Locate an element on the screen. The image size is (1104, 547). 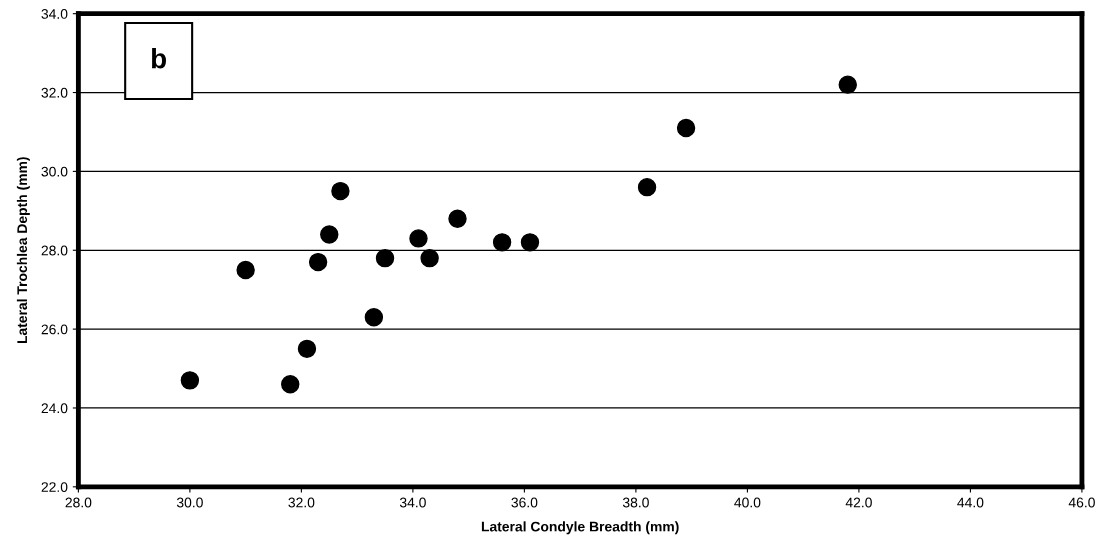
x-tick-label: 34.0 is located at coordinates (412, 502).